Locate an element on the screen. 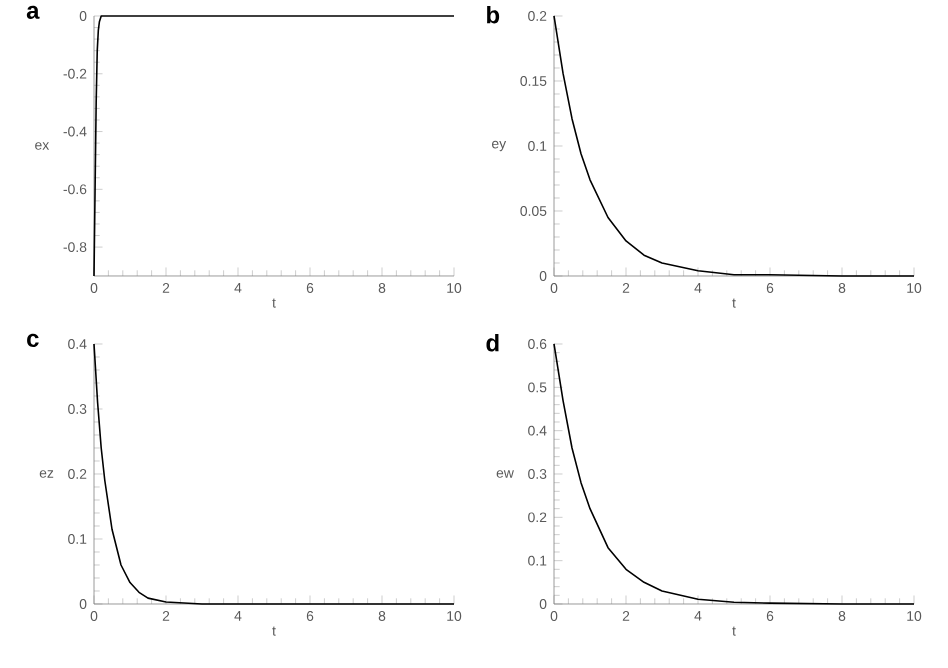 The height and width of the screenshot is (668, 948). chart-title: b is located at coordinates (493, 14).